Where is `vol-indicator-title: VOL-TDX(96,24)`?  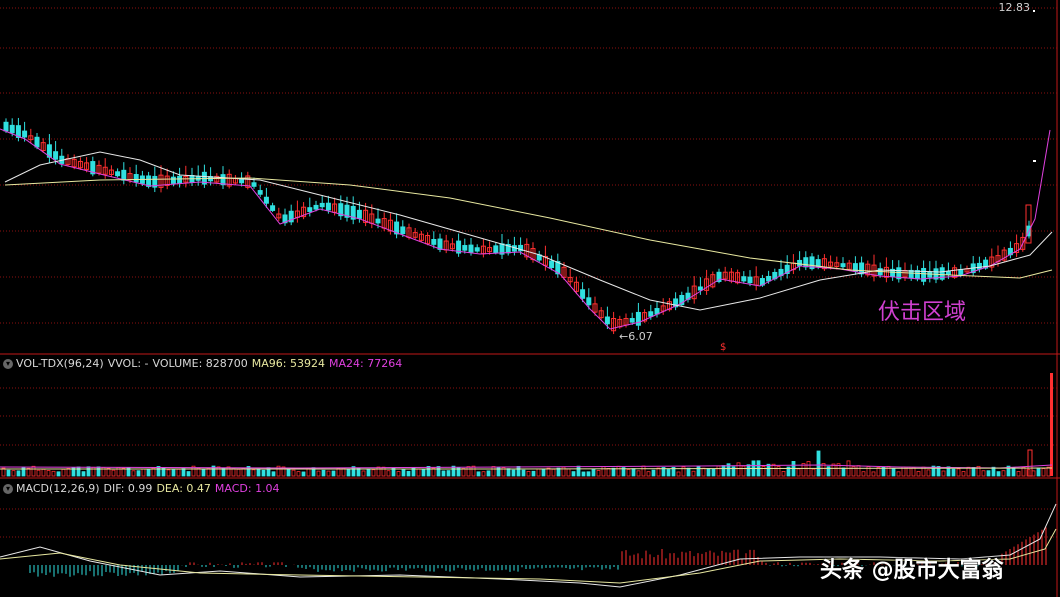 vol-indicator-title: VOL-TDX(96,24) is located at coordinates (60, 363).